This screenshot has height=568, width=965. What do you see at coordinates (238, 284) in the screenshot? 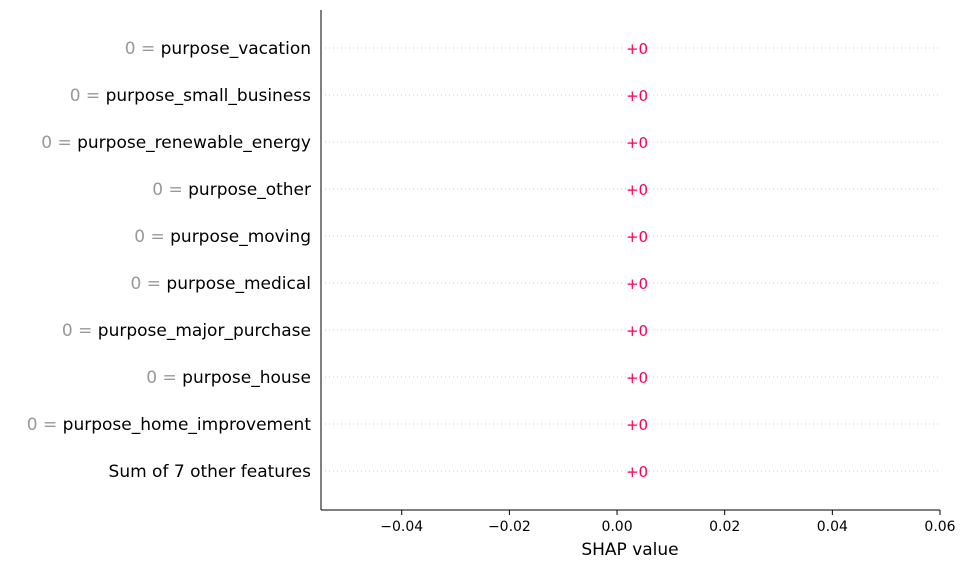
I see `feature-name: purpose_medical` at bounding box center [238, 284].